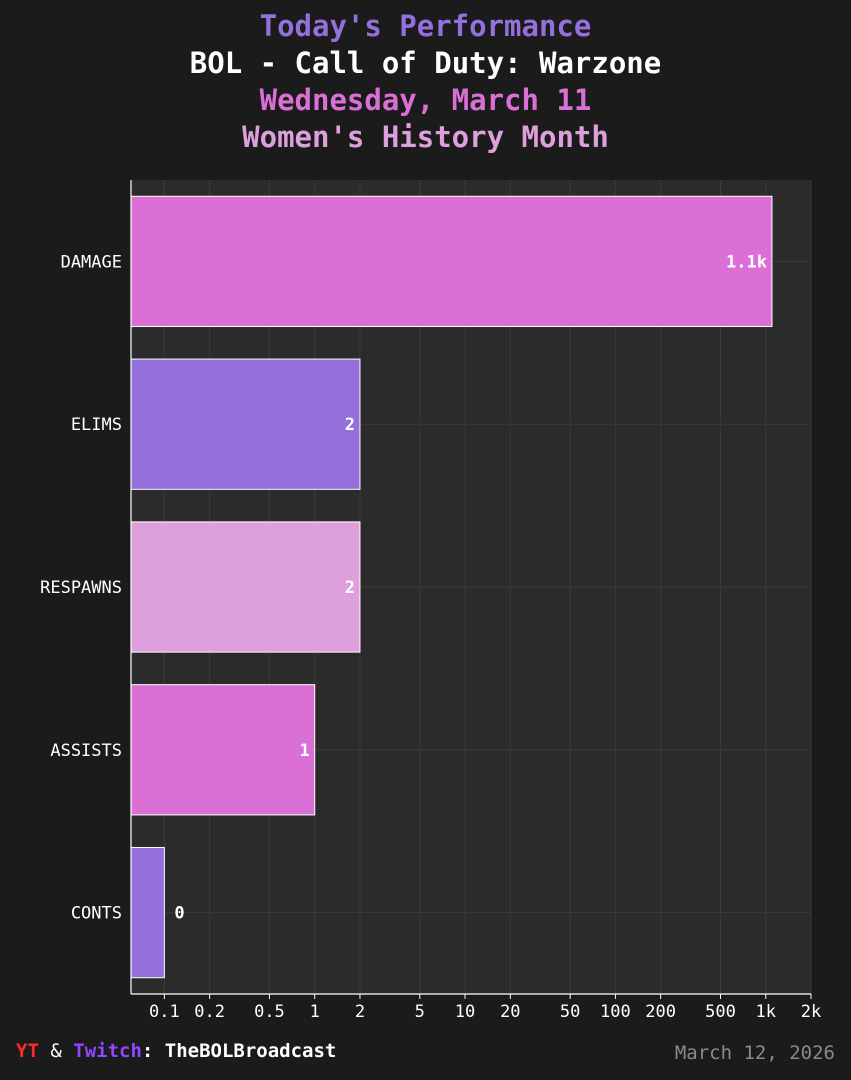 The height and width of the screenshot is (1080, 851). I want to click on category-label-elims: ELIMS, so click(96, 425).